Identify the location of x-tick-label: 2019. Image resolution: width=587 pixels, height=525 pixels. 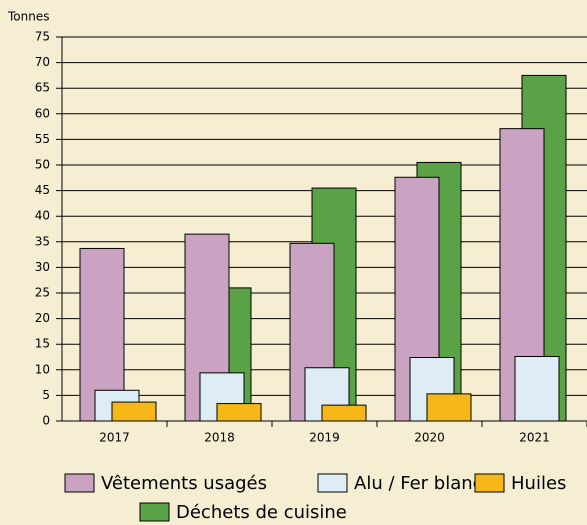
(324, 438).